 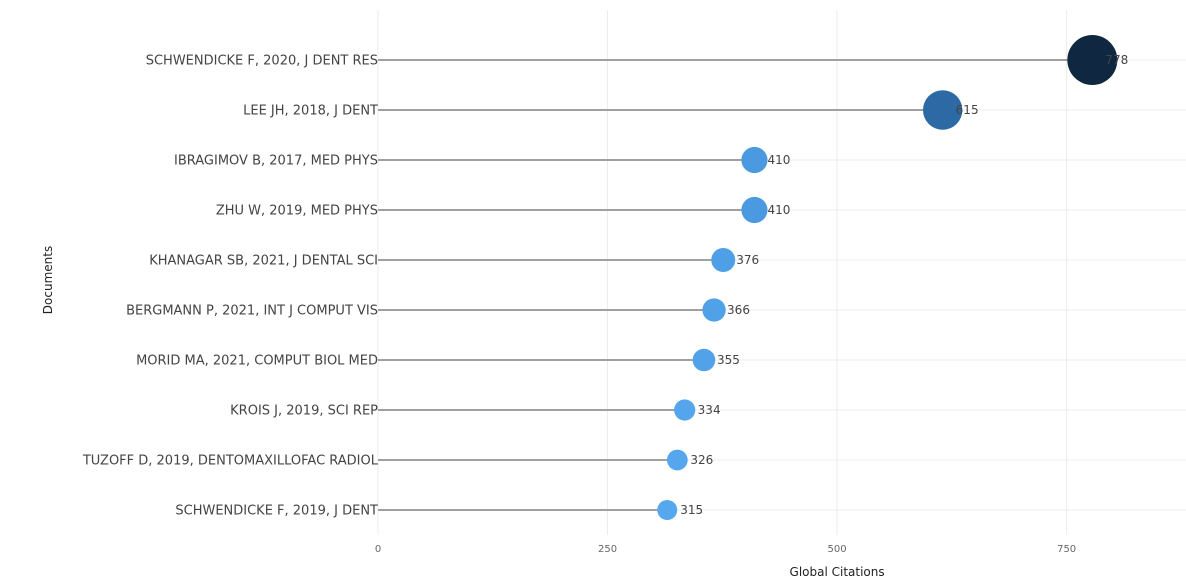 What do you see at coordinates (725, 549) in the screenshot?
I see `x-tick-labels: 0 250 500 750` at bounding box center [725, 549].